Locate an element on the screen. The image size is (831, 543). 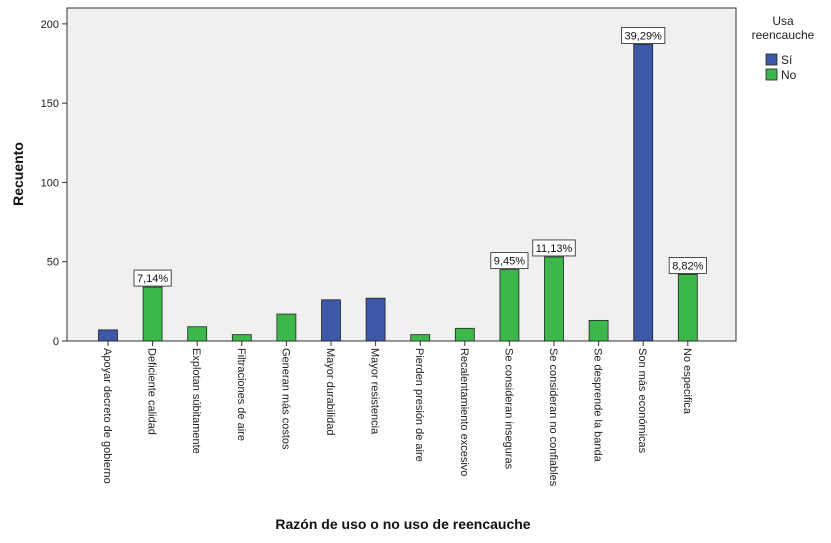
data-label-text: 39,29% is located at coordinates (644, 36).